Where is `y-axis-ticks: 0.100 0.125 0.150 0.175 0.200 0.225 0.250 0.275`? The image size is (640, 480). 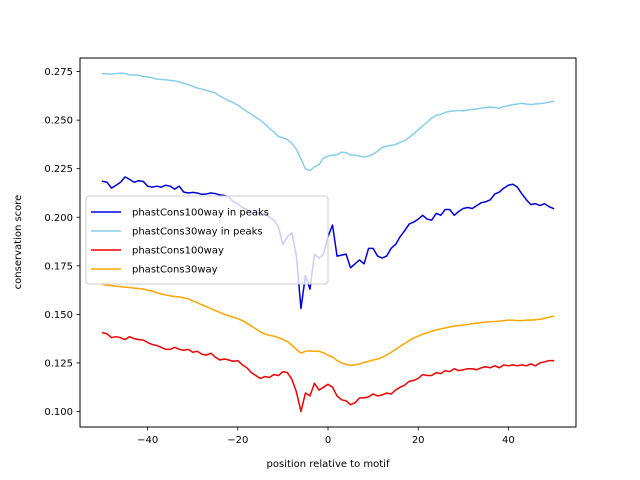 y-axis-ticks: 0.100 0.125 0.150 0.175 0.200 0.225 0.250 0.275 is located at coordinates (62, 242).